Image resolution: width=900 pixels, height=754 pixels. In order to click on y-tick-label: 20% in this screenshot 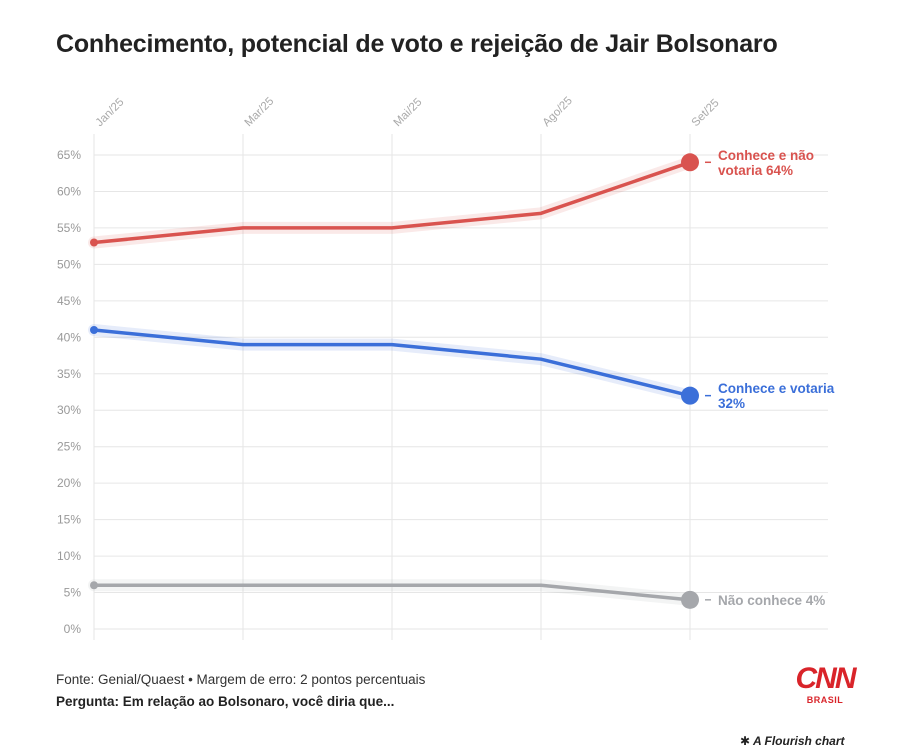, I will do `click(69, 483)`.